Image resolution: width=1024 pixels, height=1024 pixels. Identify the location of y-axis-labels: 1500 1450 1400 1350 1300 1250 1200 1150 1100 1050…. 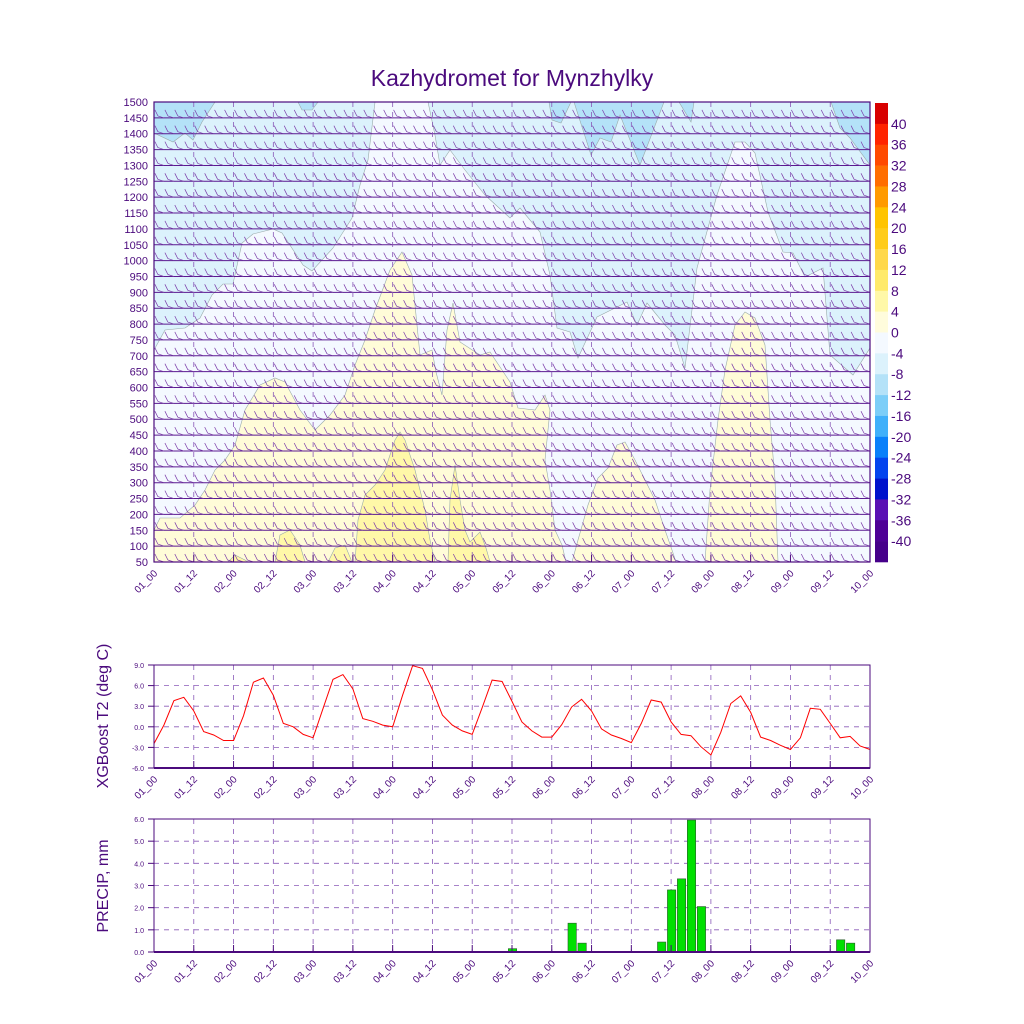
(136, 333).